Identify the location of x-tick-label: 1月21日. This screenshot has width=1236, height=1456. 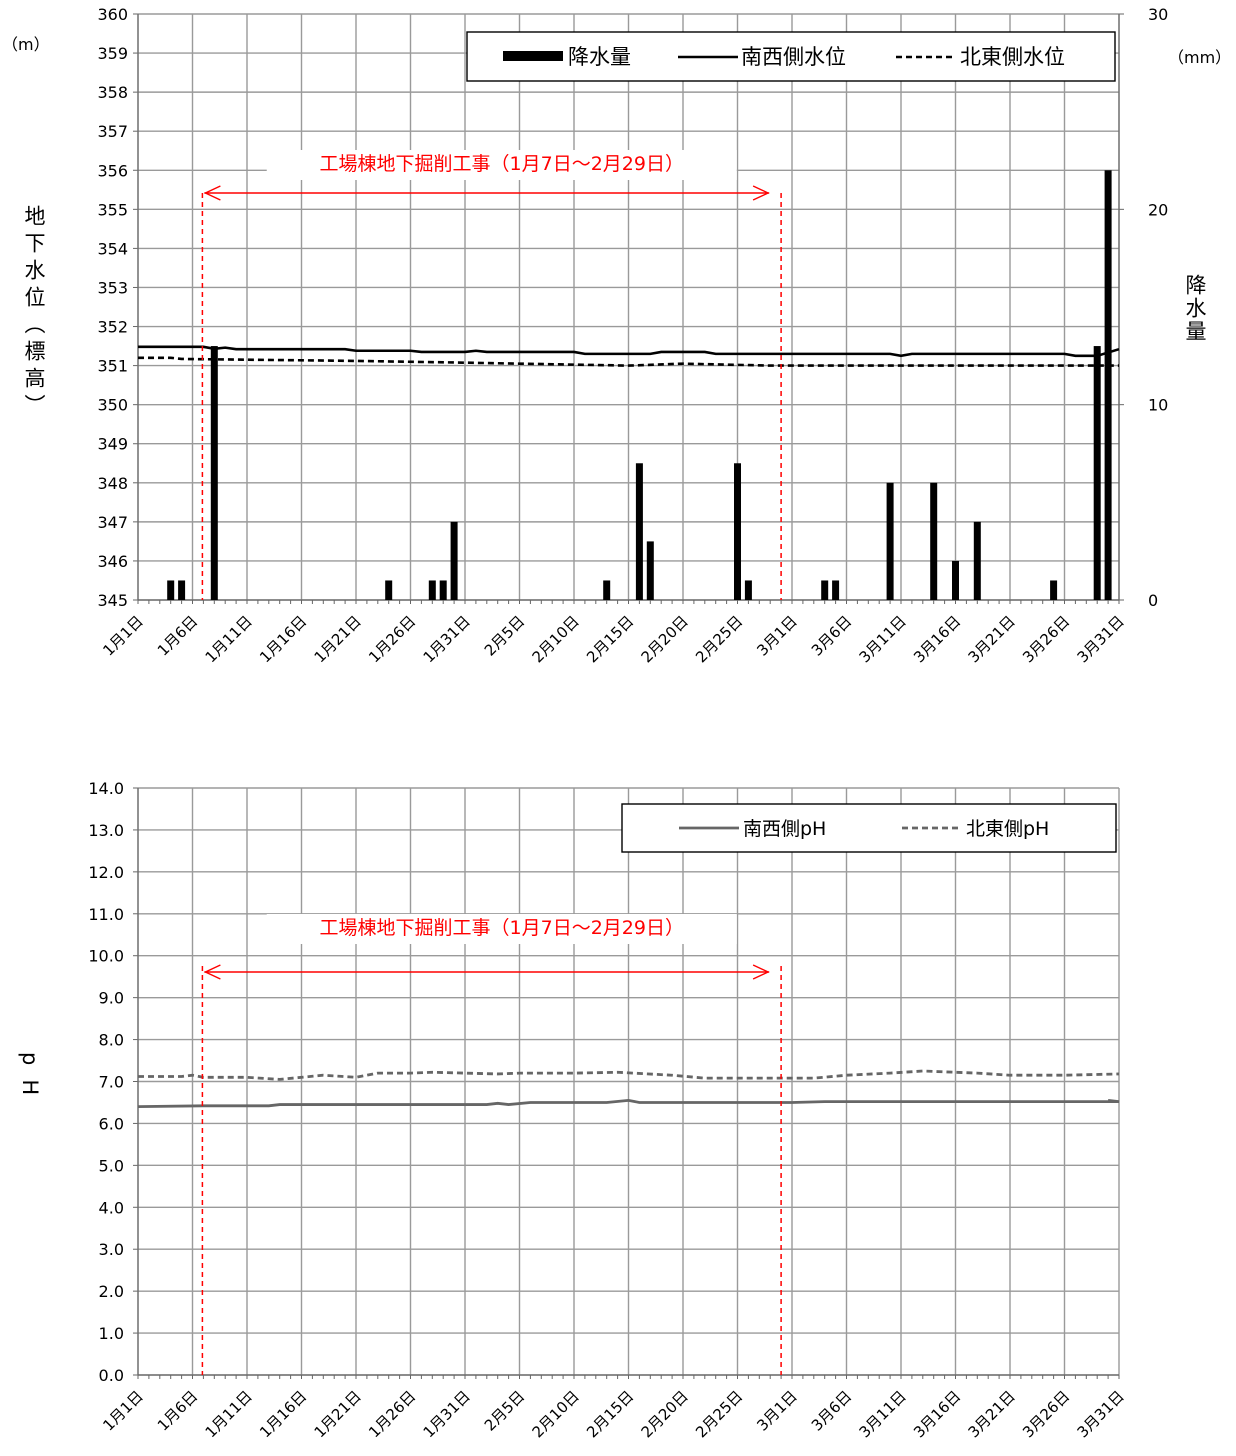
(338, 639).